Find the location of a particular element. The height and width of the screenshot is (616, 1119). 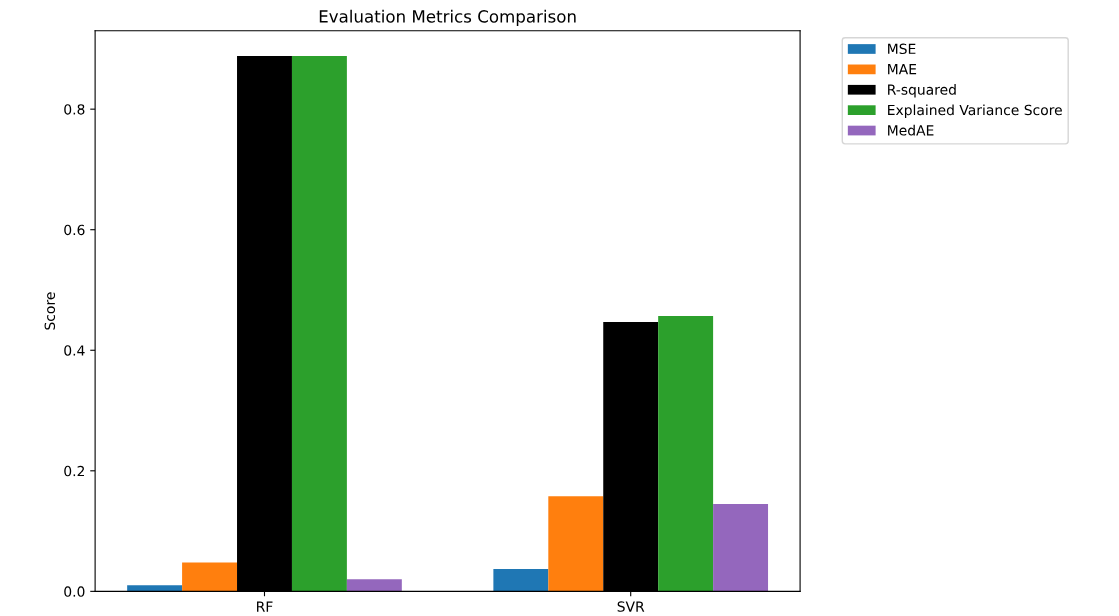

x-tick-label: SVR is located at coordinates (631, 606).